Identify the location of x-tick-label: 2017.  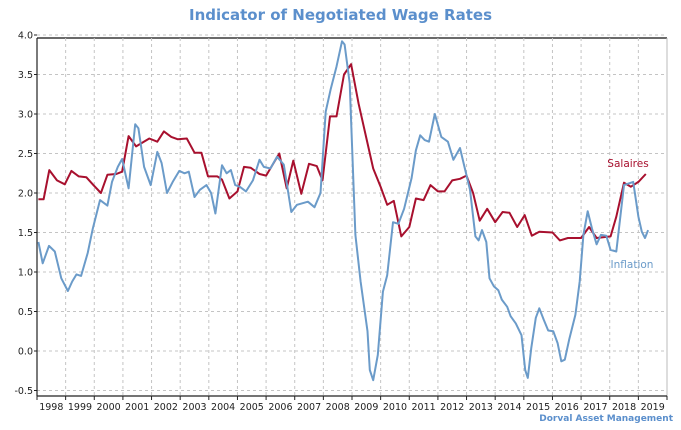
(595, 407).